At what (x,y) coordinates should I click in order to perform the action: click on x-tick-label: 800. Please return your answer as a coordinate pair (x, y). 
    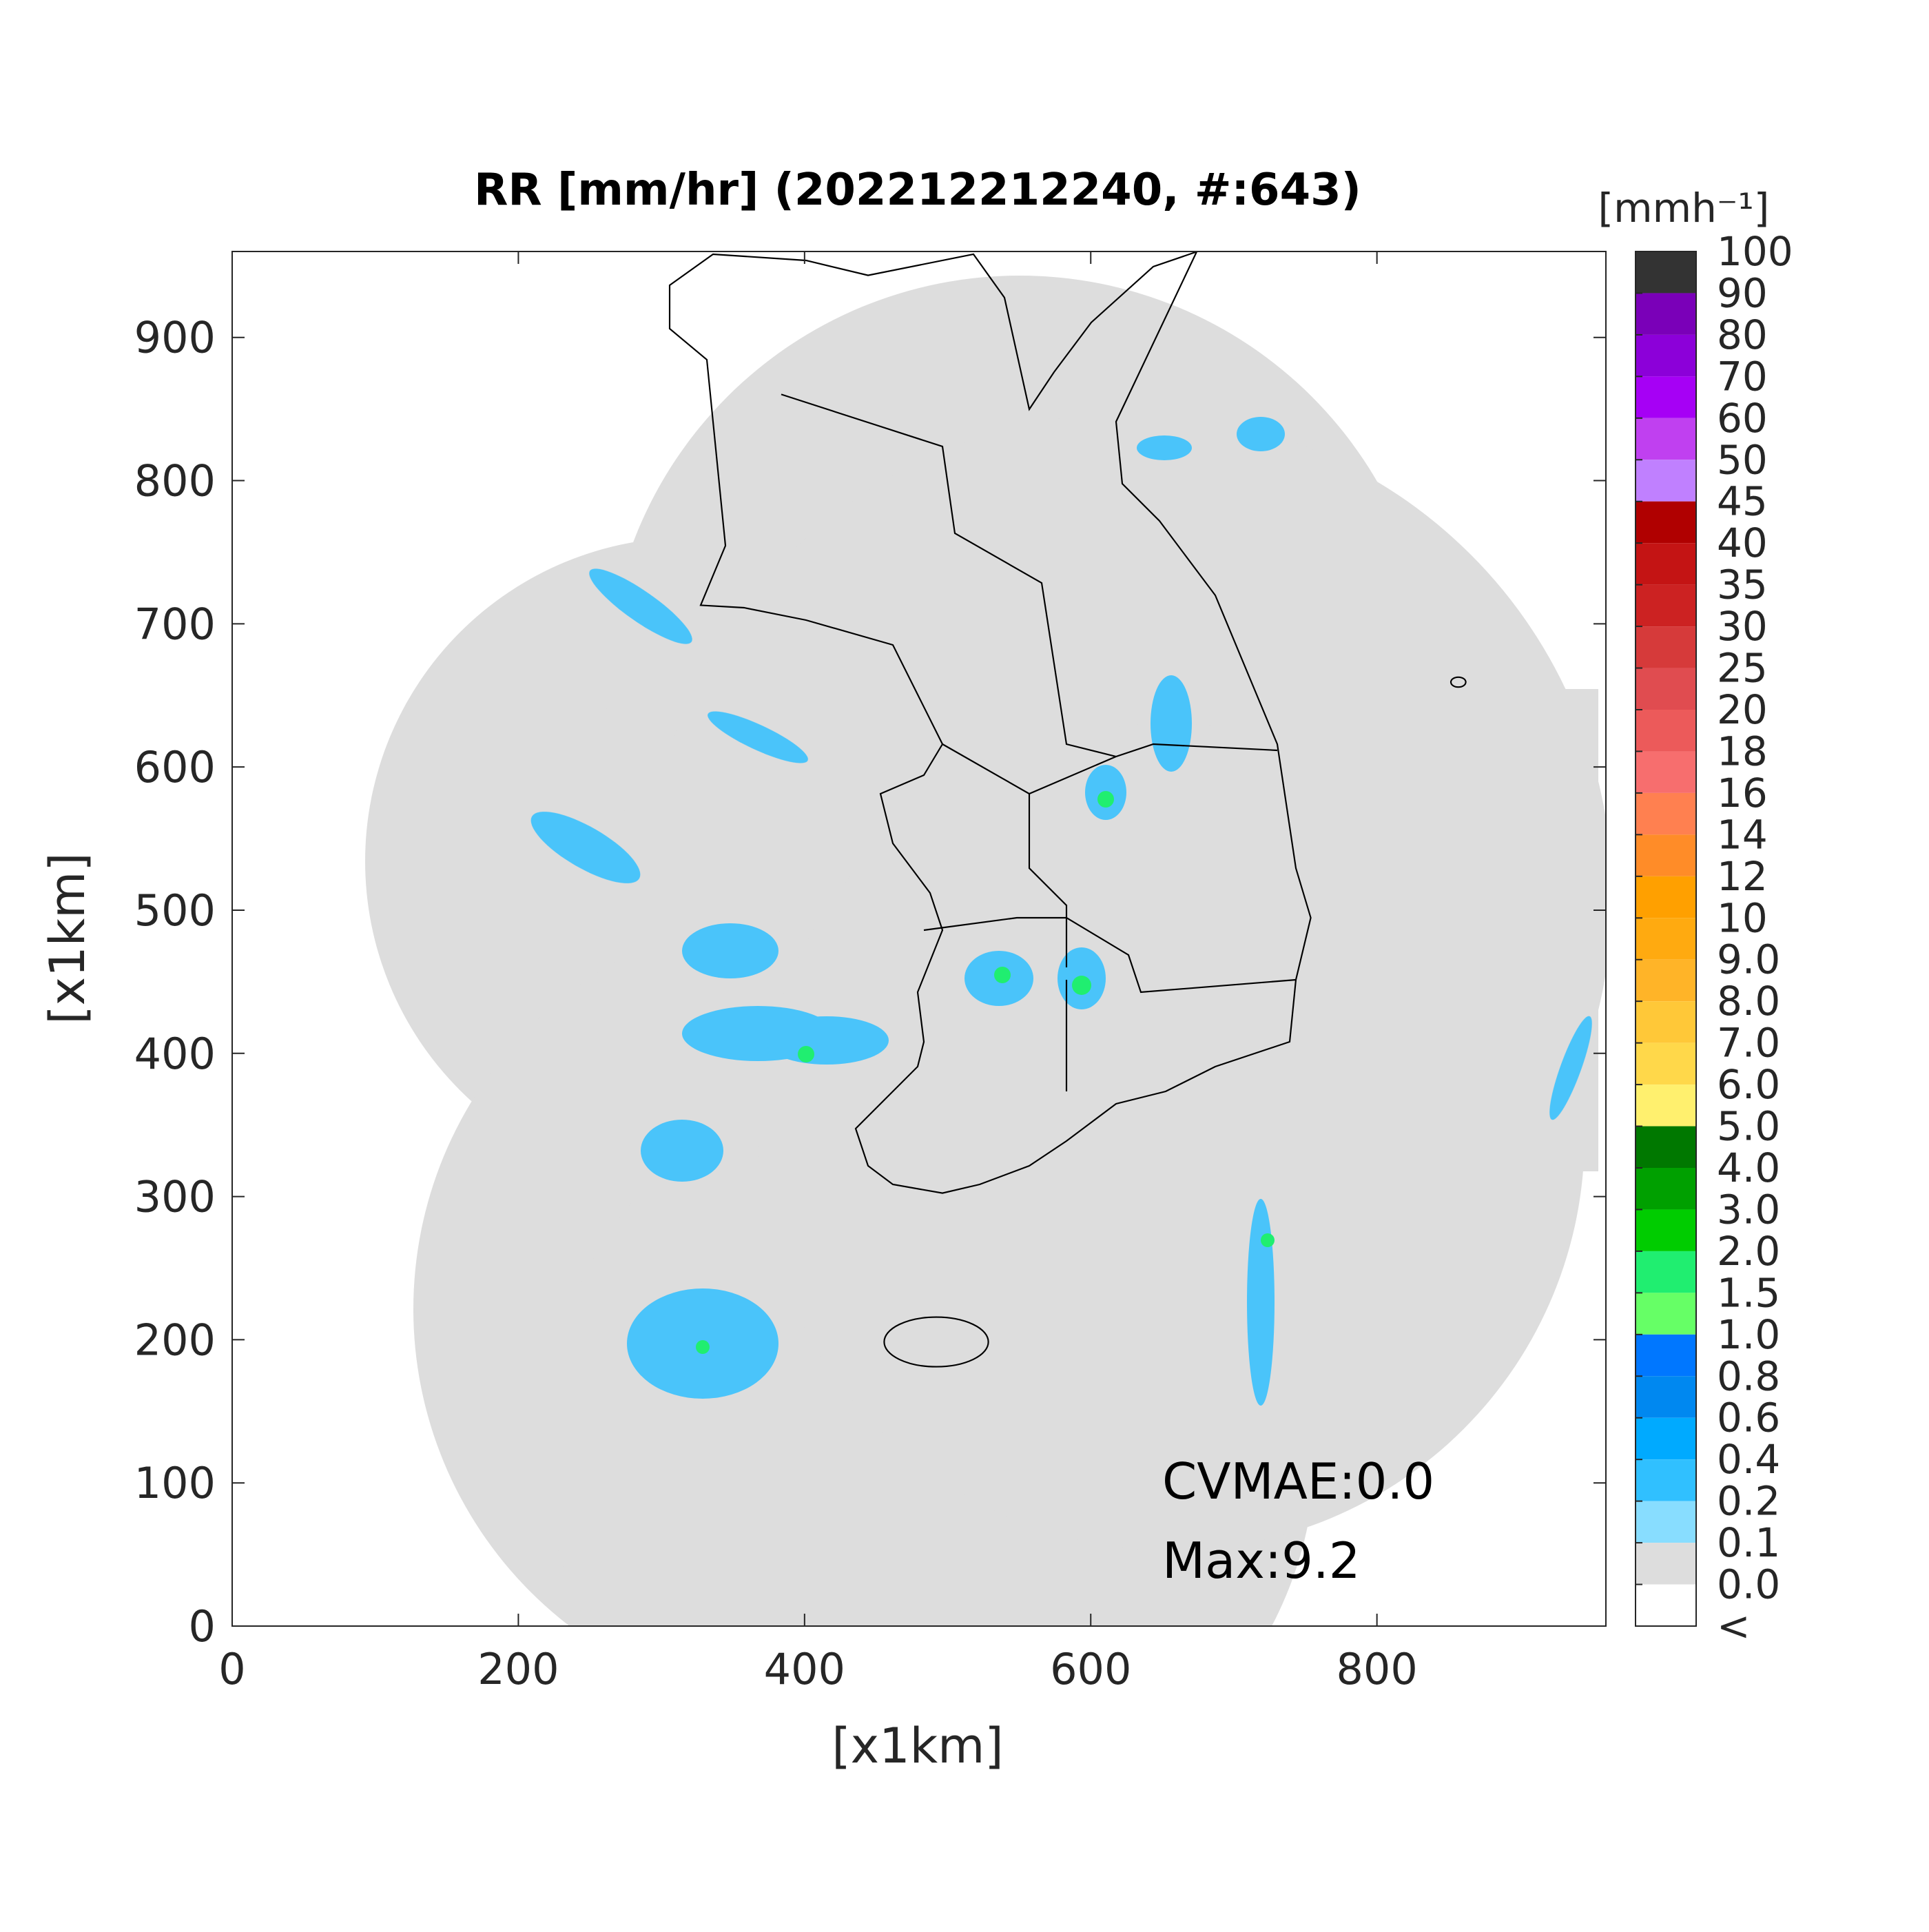
    Looking at the image, I should click on (1376, 1669).